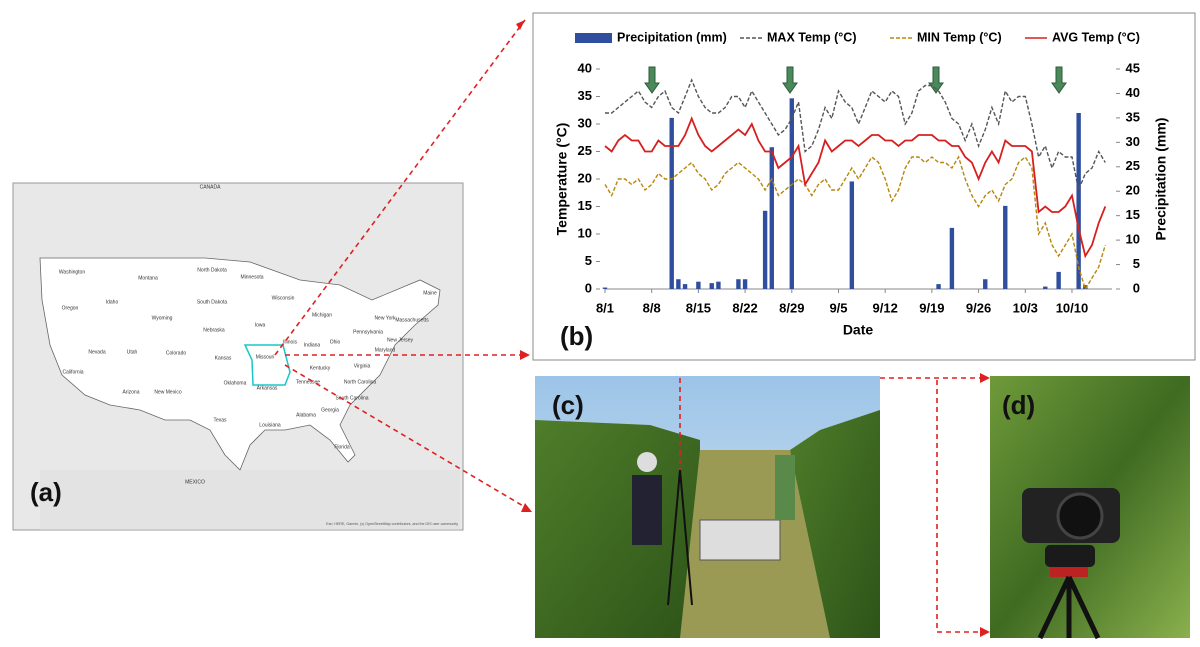 This screenshot has width=1200, height=647. What do you see at coordinates (283, 298) in the screenshot?
I see `map-label: Wisconsin` at bounding box center [283, 298].